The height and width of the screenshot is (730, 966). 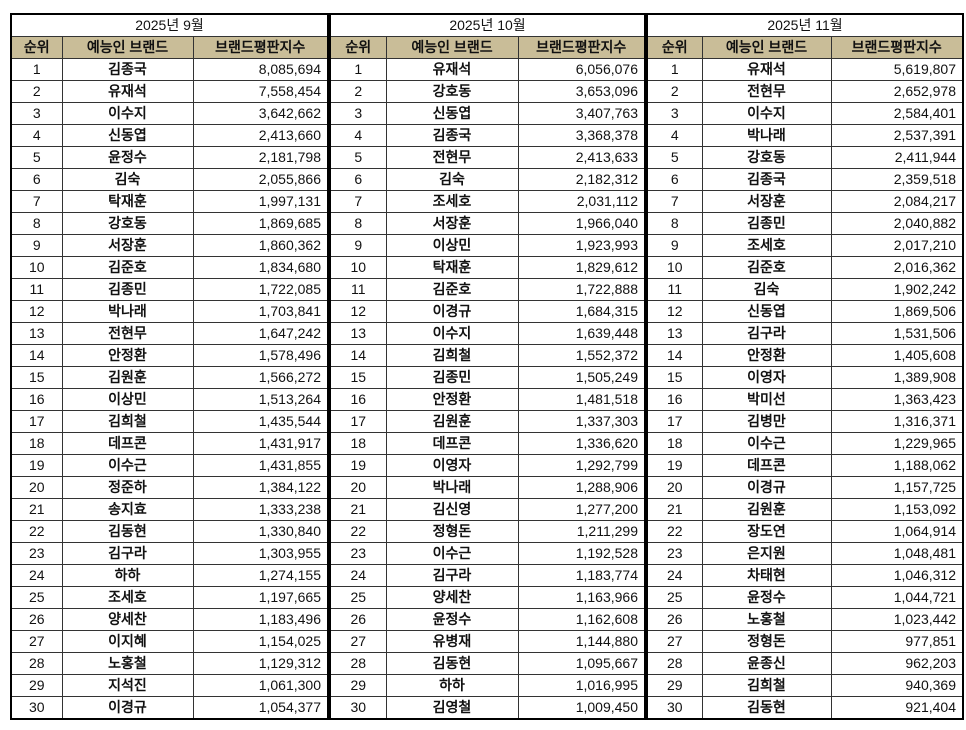 What do you see at coordinates (487, 157) in the screenshot?
I see `table-row: 5 전현무 2,413,633` at bounding box center [487, 157].